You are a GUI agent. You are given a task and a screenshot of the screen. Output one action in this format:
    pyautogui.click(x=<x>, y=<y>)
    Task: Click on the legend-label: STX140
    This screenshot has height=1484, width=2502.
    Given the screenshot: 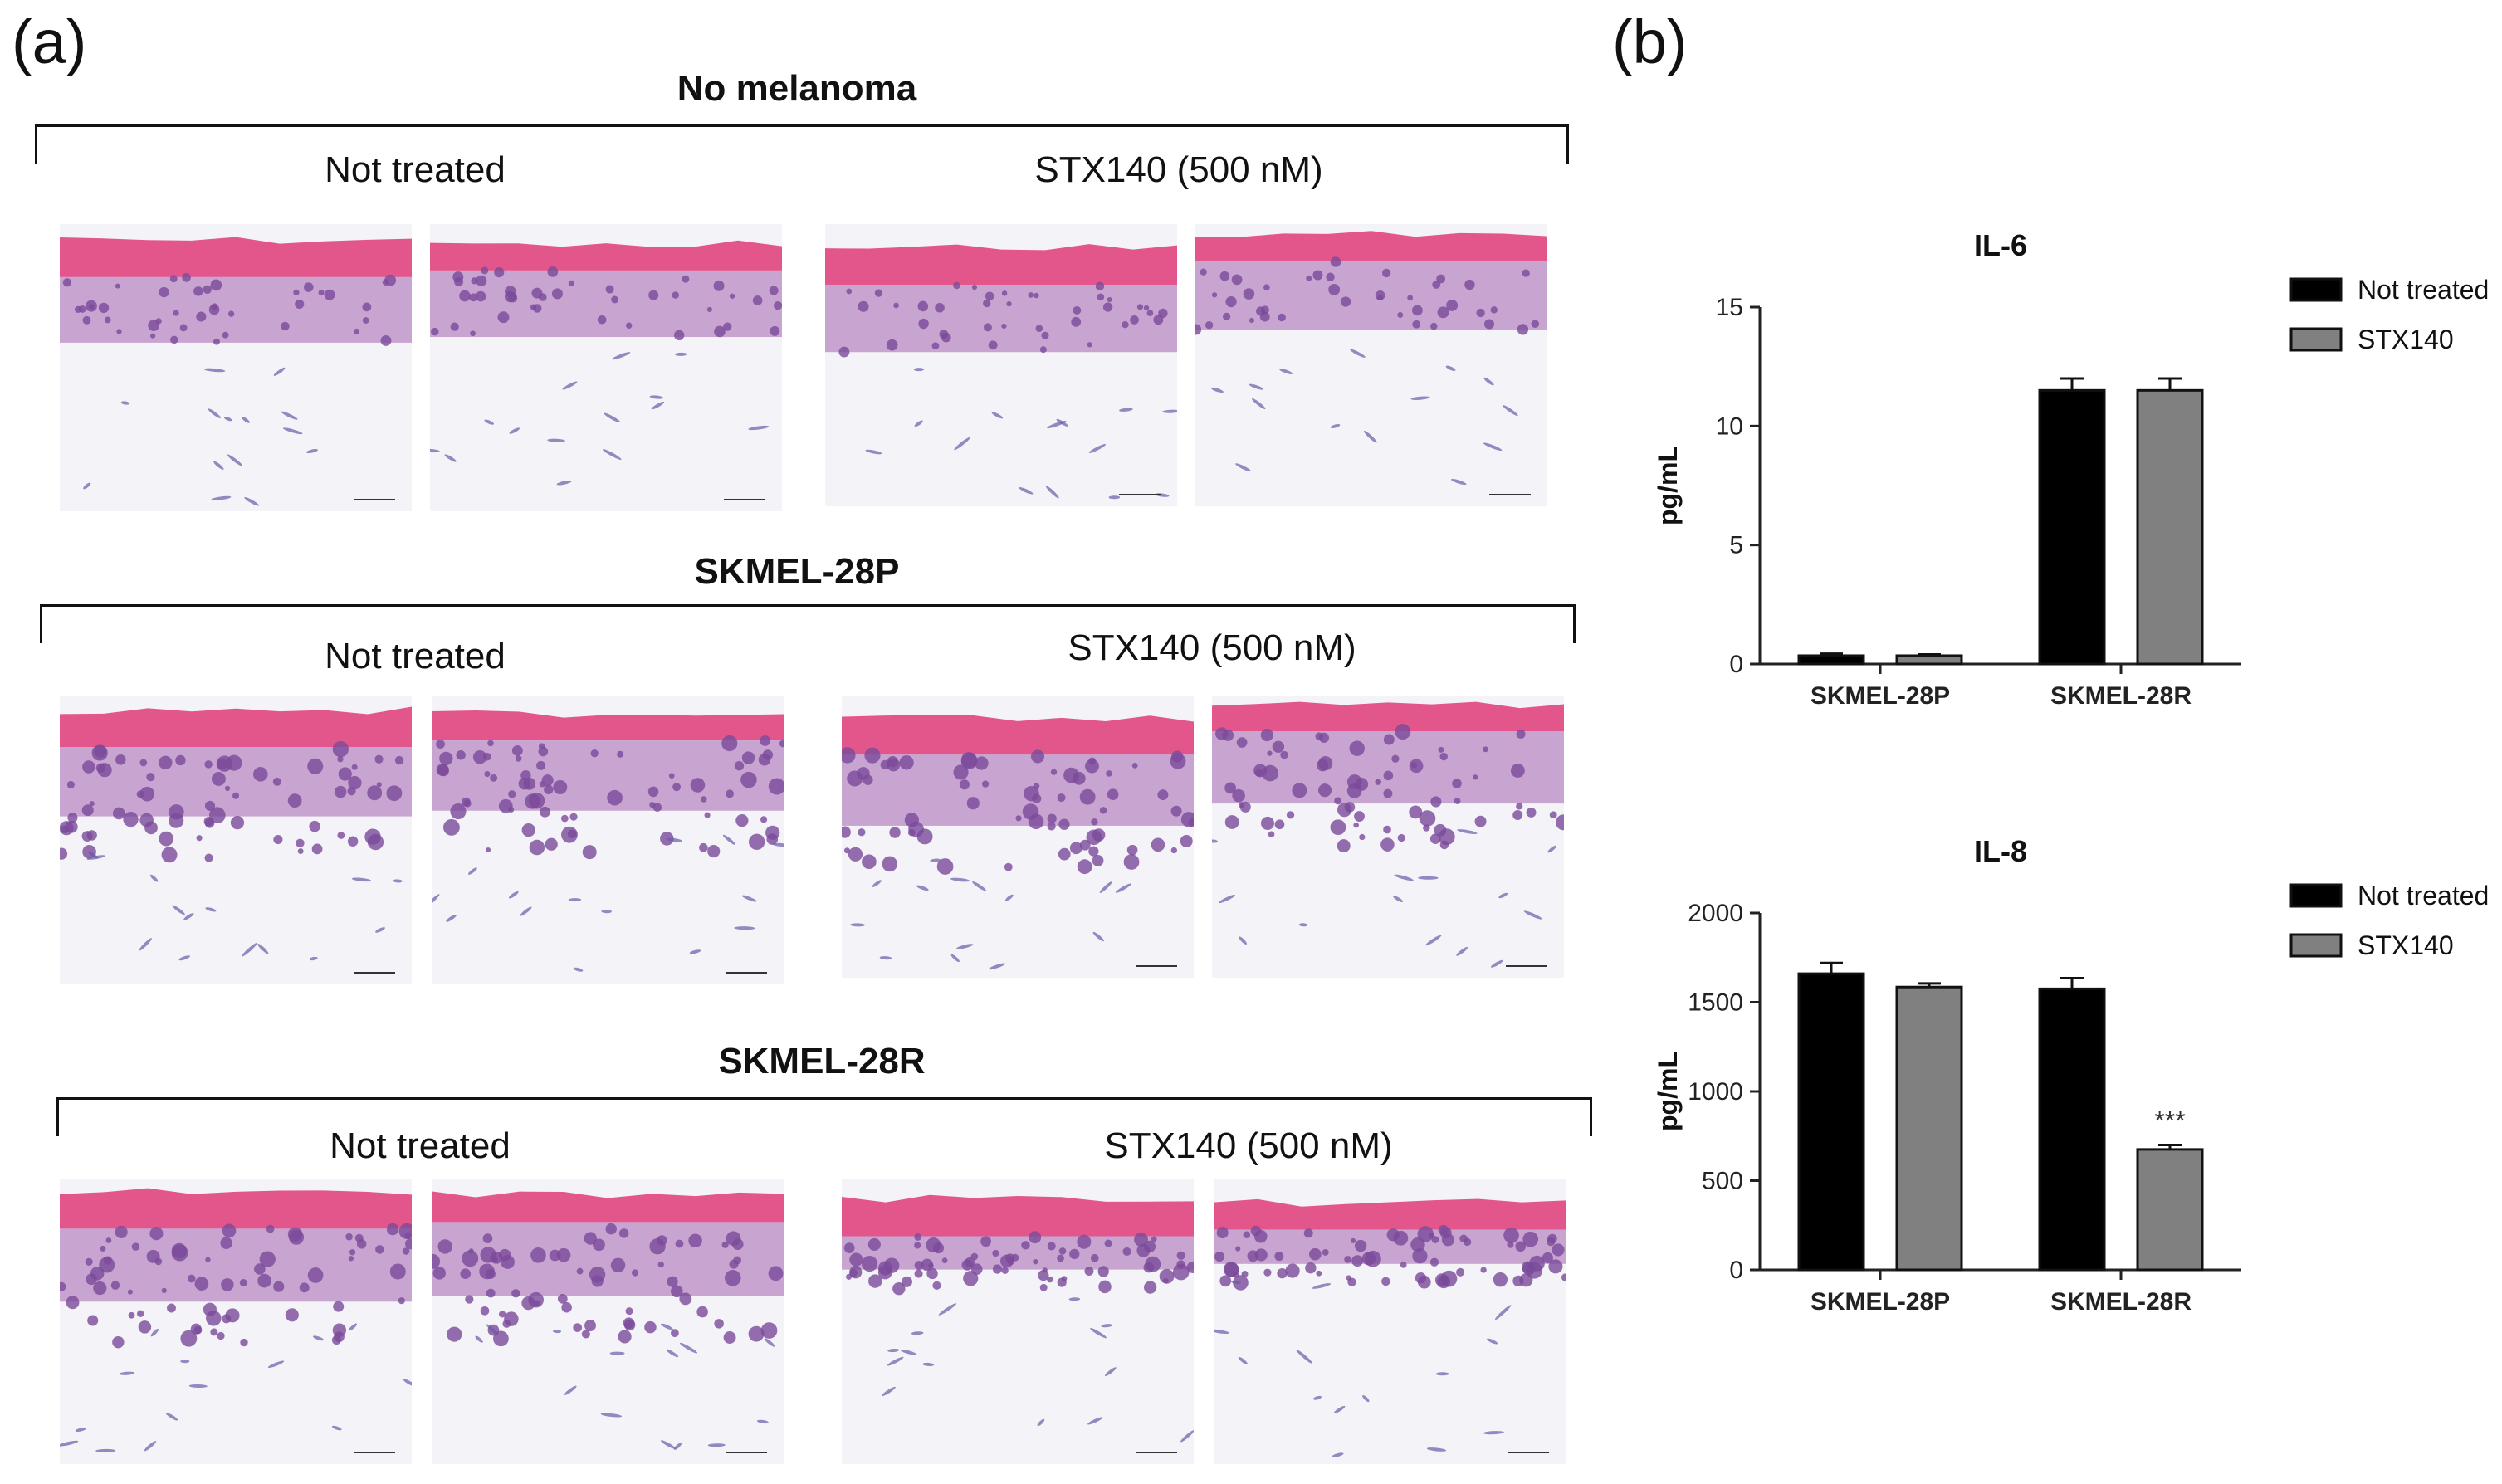 What is the action you would take?
    pyautogui.click(x=2406, y=339)
    